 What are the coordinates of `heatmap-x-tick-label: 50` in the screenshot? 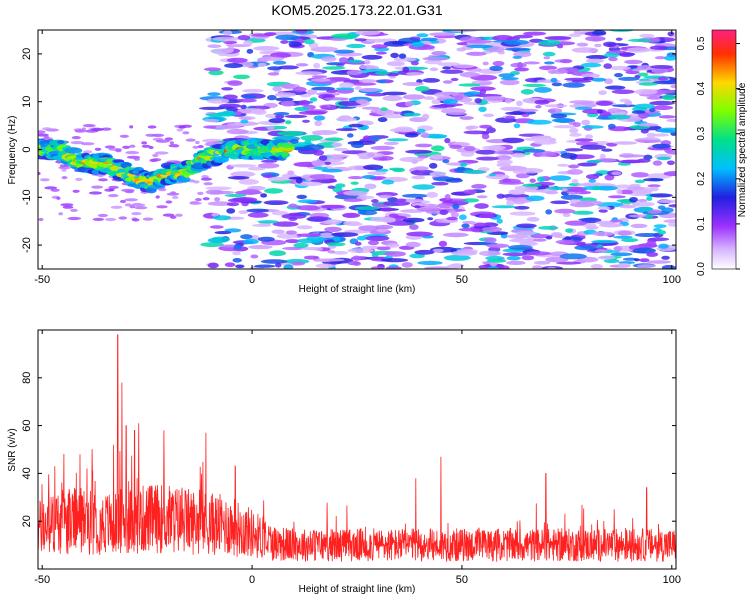 It's located at (462, 280).